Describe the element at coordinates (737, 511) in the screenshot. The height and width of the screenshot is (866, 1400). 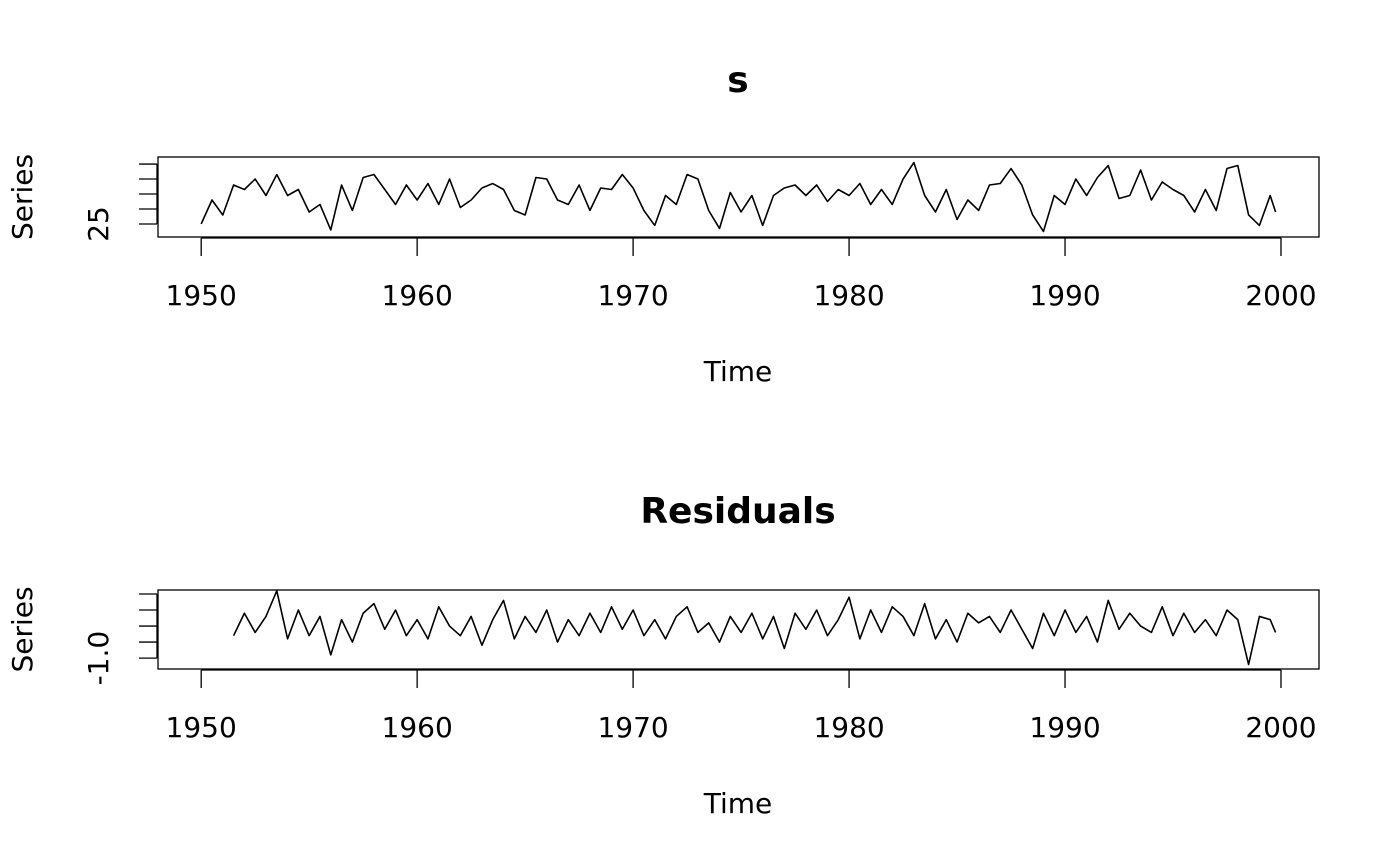
I see `chart-title: Residuals` at that location.